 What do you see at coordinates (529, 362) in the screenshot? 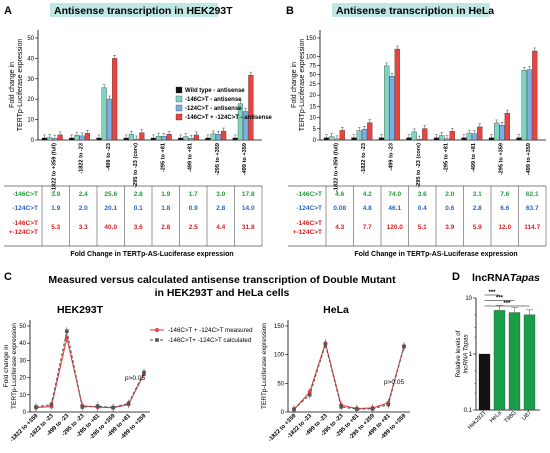
I see `bar-u87` at bounding box center [529, 362].